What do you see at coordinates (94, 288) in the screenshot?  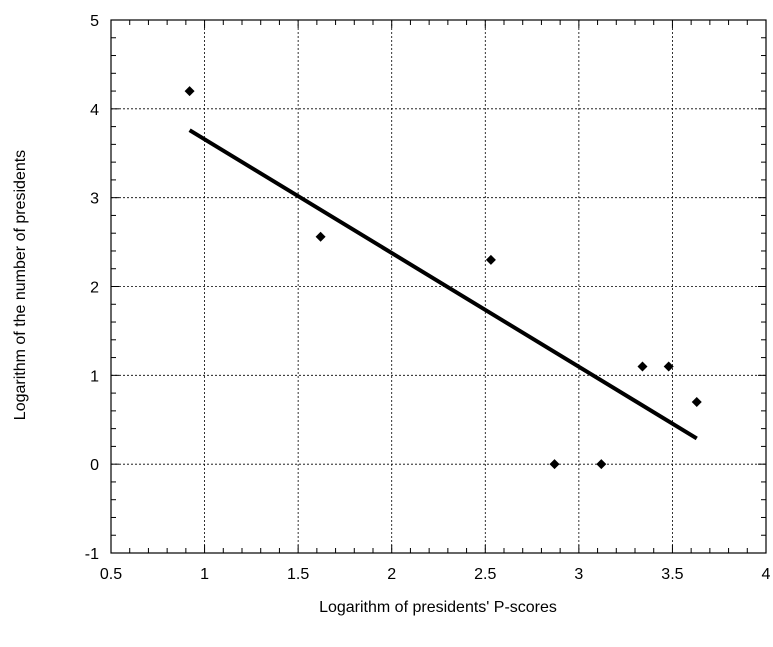 I see `y-tick-label: 2` at bounding box center [94, 288].